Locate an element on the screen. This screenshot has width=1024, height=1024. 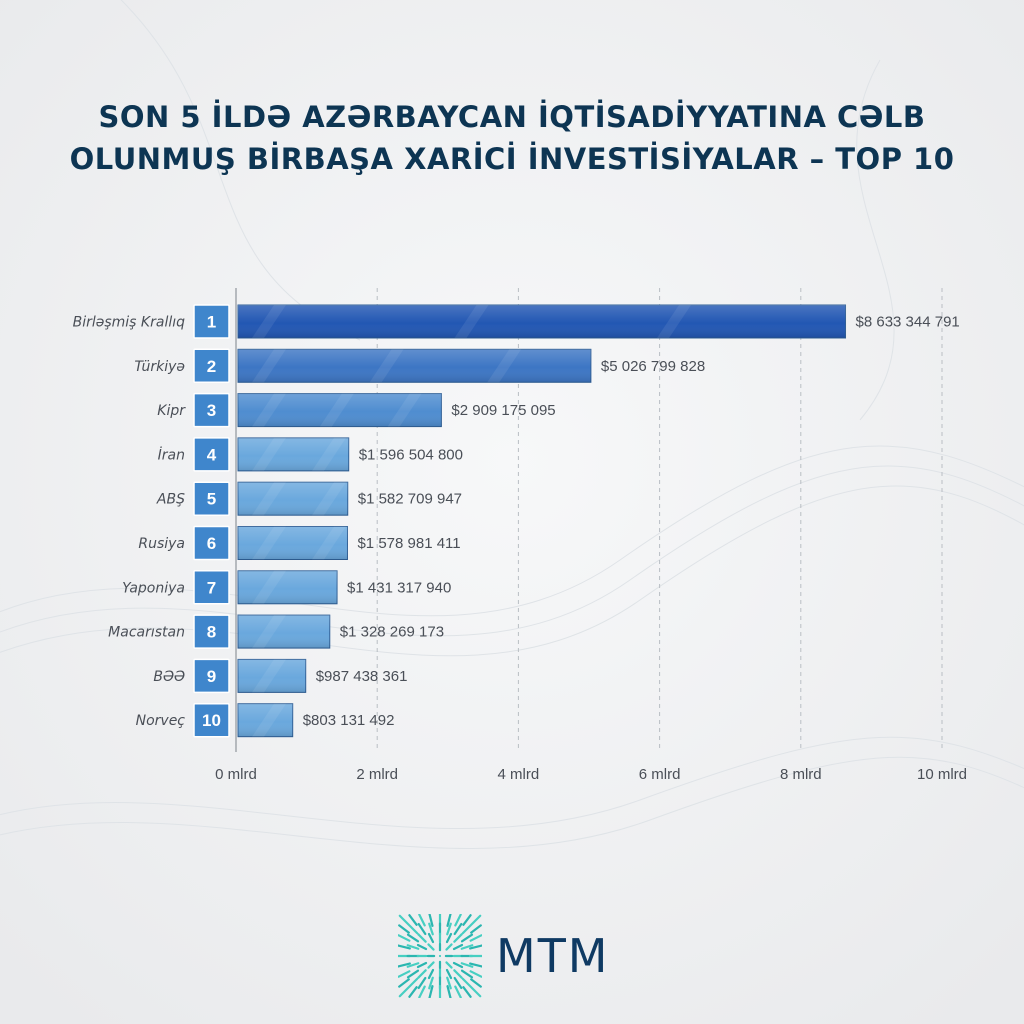
bar-row: İran 4 $1 596 504 800 is located at coordinates (310, 454).